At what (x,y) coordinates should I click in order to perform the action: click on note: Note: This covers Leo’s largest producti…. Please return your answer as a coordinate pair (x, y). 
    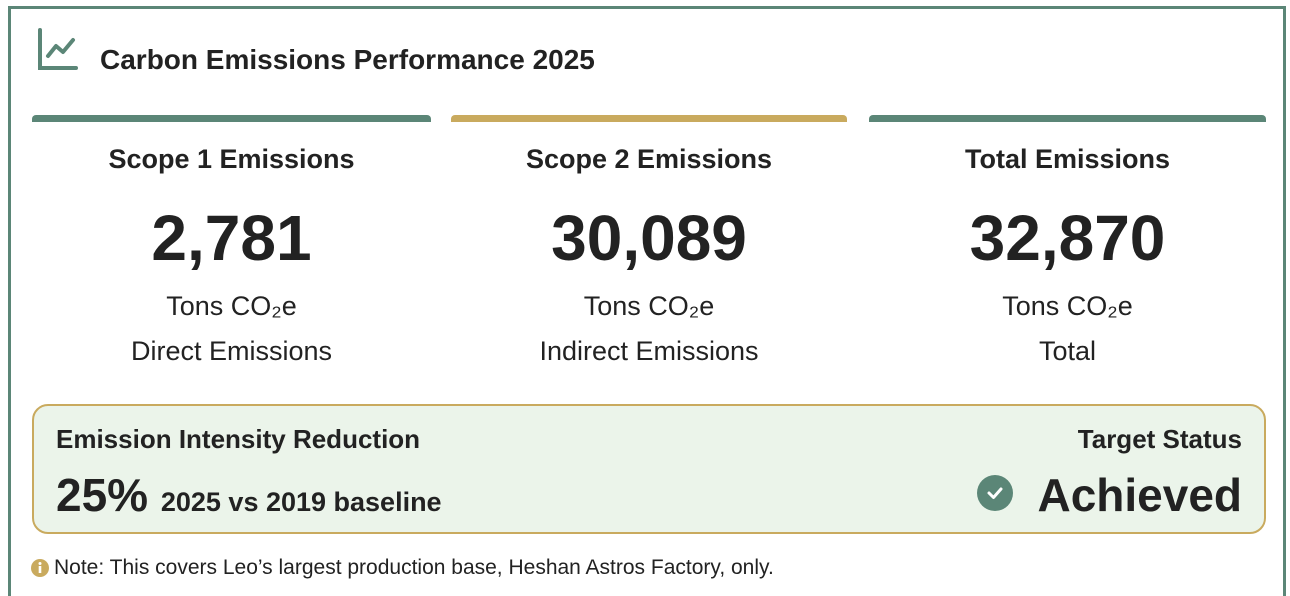
    Looking at the image, I should click on (414, 567).